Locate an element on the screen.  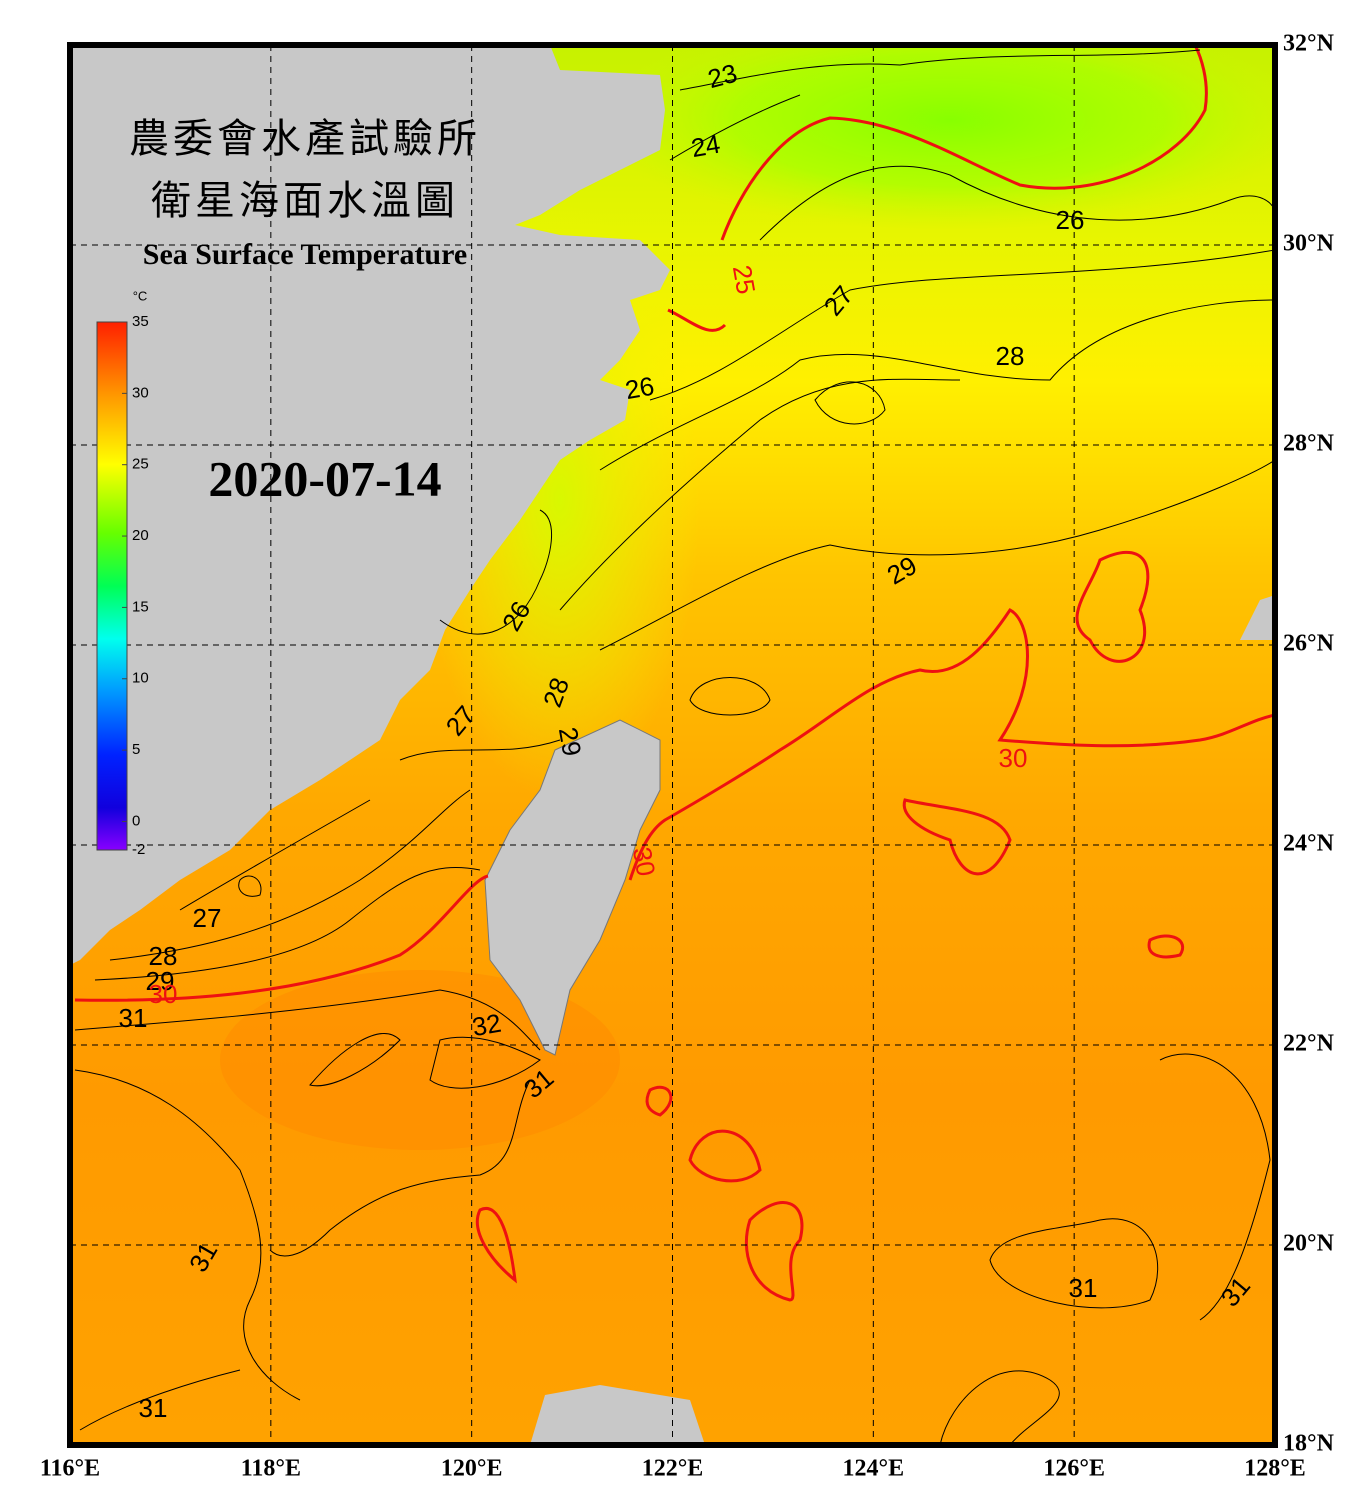
colorbar-tick-label: 20 is located at coordinates (140, 535).